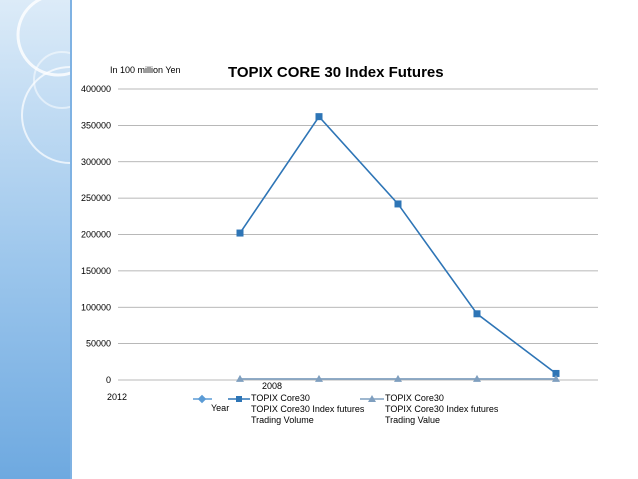  I want to click on chart-title: TOPIX CORE 30 Index Futures, so click(336, 72).